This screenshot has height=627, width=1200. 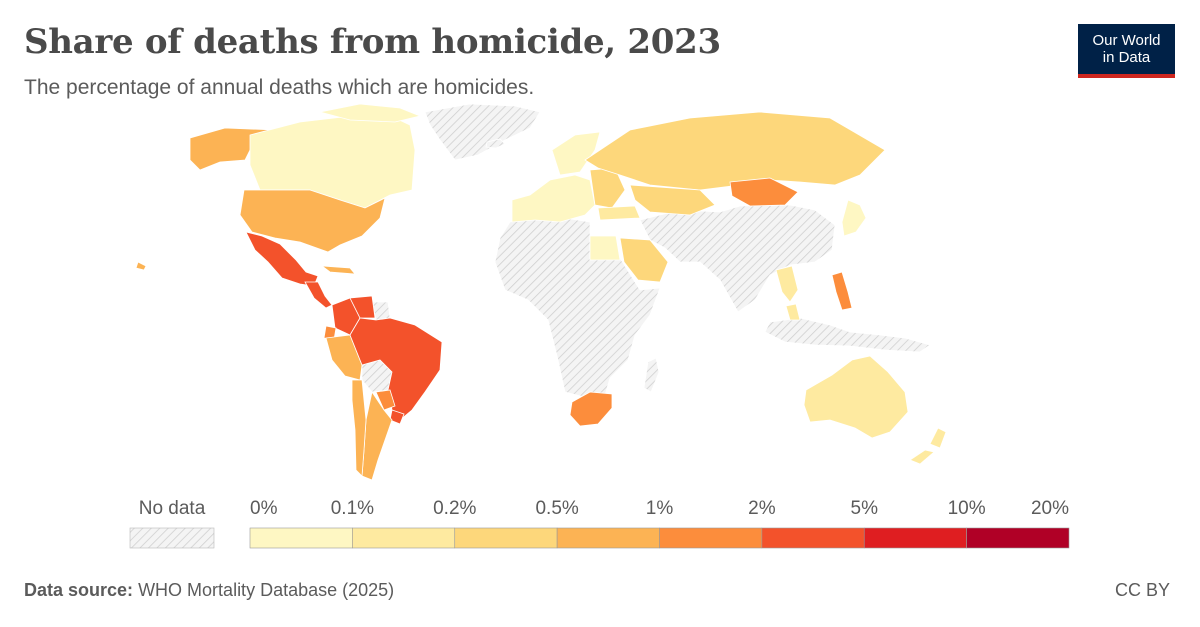 I want to click on philippines, so click(x=842, y=291).